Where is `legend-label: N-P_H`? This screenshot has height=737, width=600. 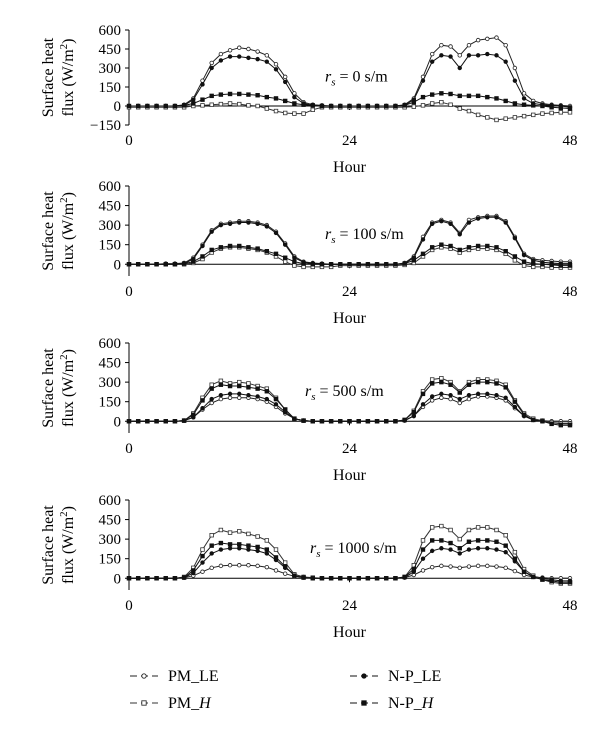
legend-label: N-P_H is located at coordinates (411, 703).